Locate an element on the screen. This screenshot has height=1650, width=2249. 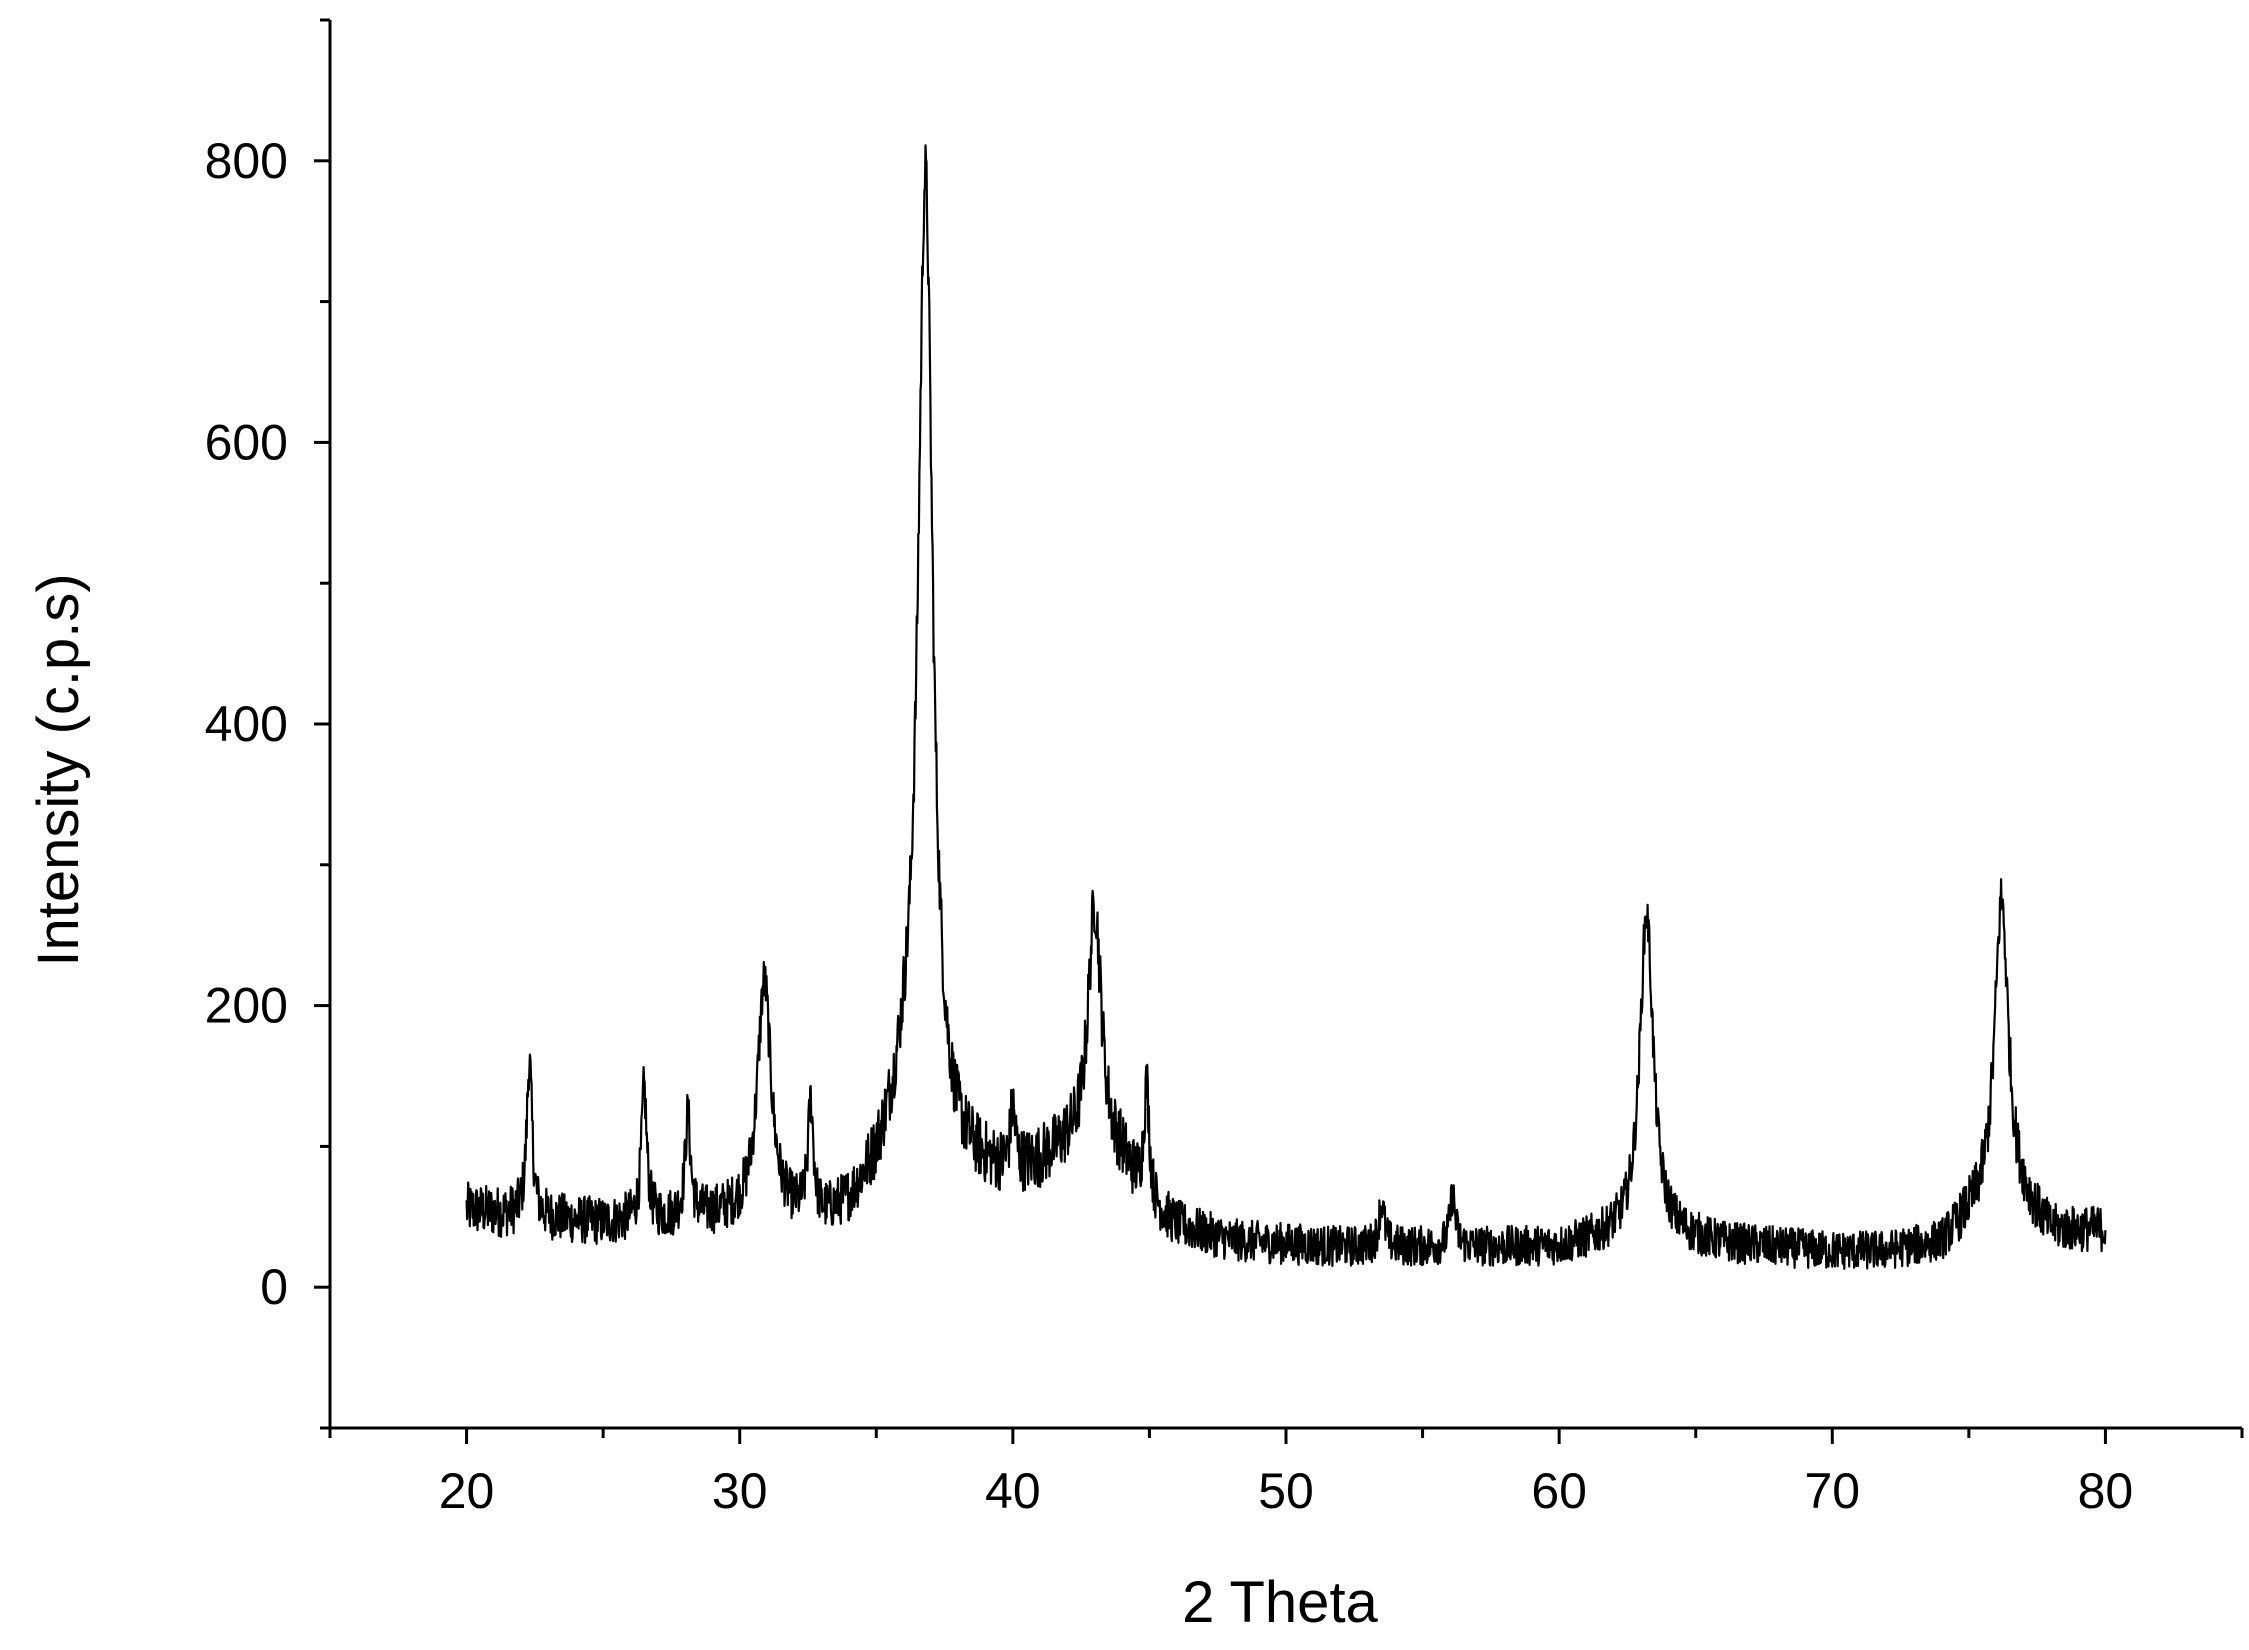
x-tick-label: 20 is located at coordinates (467, 1491).